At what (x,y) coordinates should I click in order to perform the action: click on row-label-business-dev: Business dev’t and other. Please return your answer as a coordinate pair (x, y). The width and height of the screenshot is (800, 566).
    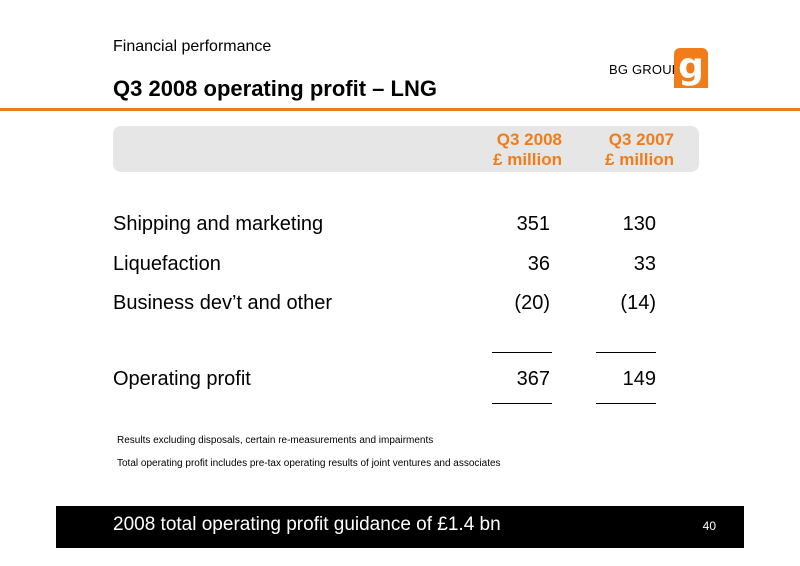
    Looking at the image, I should click on (223, 303).